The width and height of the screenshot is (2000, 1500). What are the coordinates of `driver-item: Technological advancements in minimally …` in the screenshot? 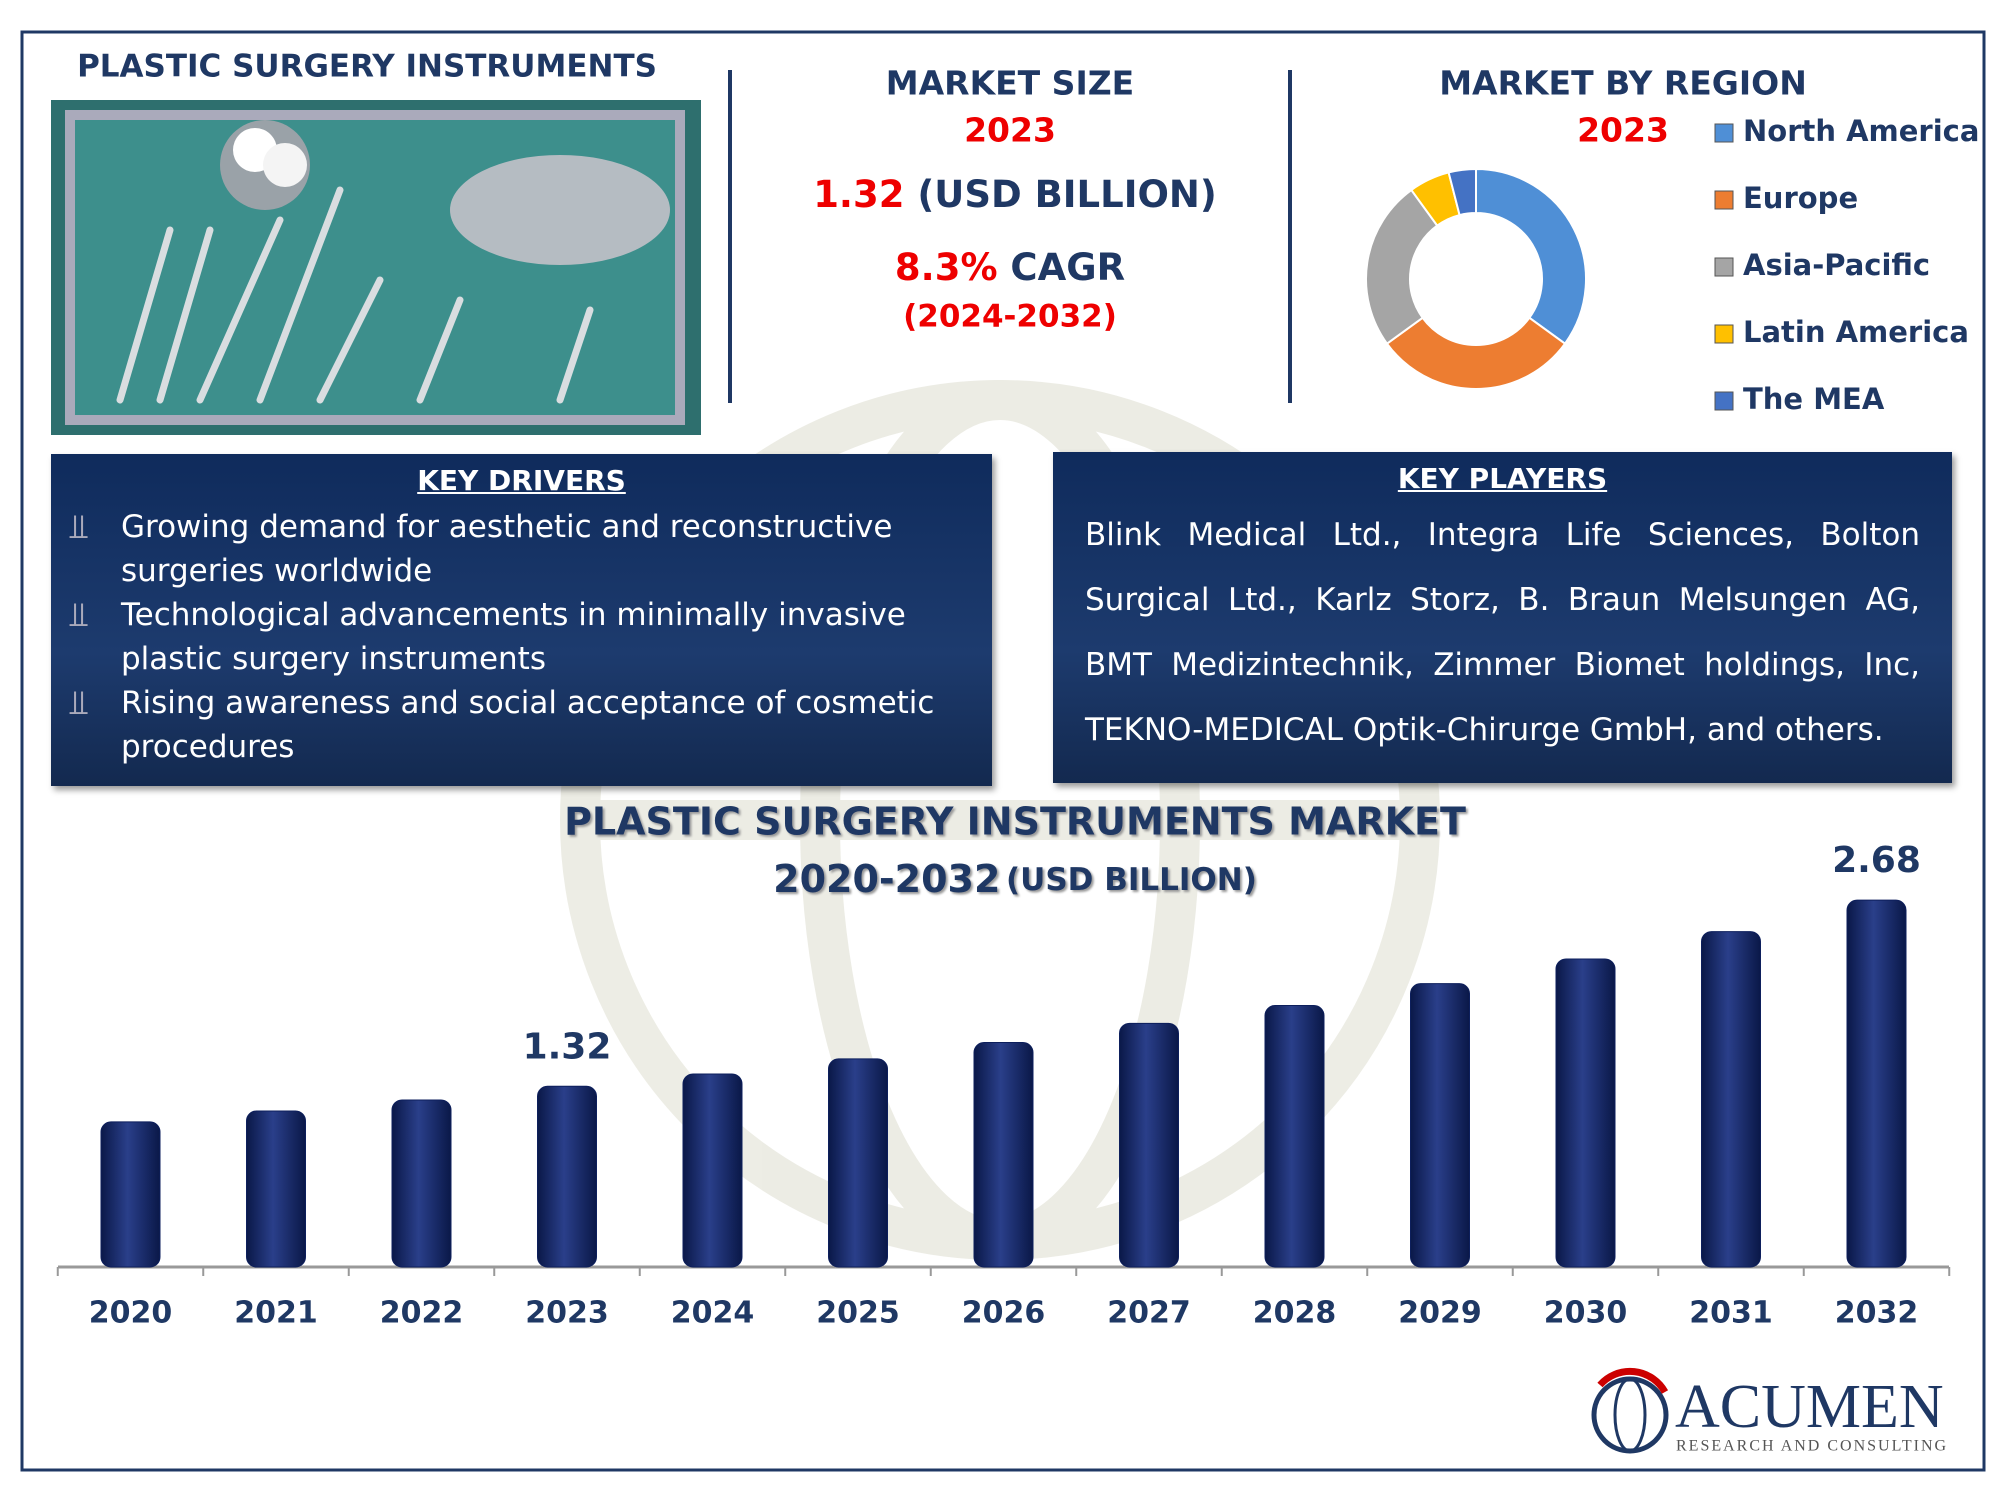 It's located at (521, 637).